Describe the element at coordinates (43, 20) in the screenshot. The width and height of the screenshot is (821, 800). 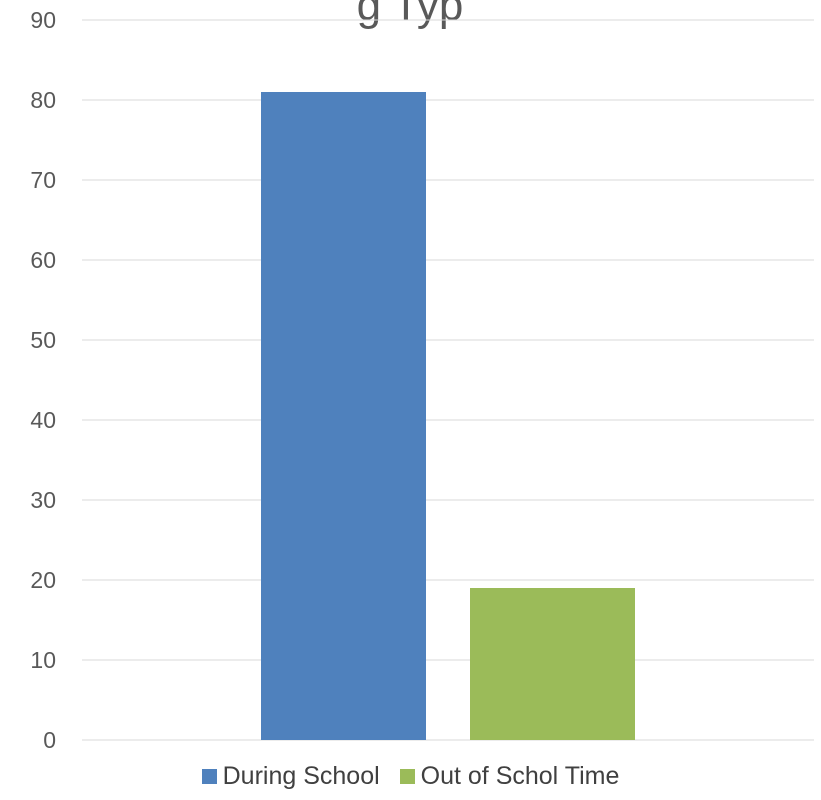
I see `y-tick-label-90: 90` at that location.